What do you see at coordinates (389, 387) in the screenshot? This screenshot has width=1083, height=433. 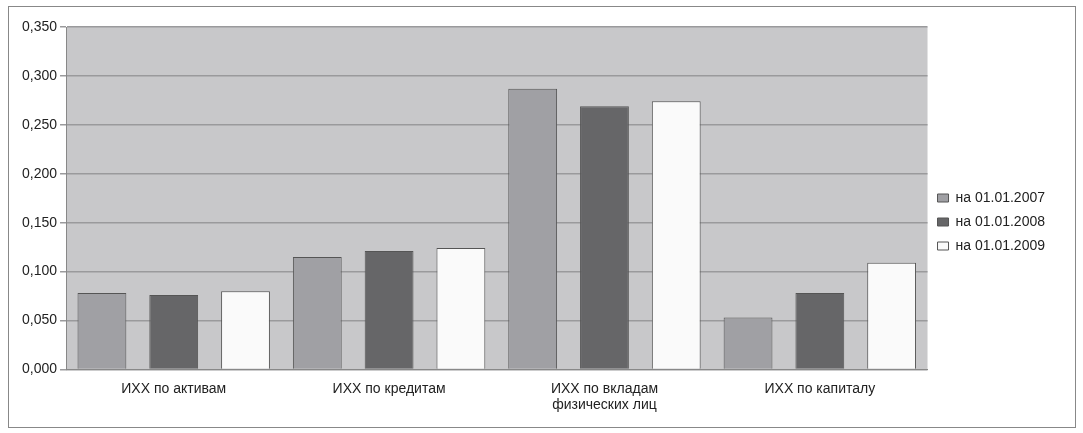 I see `x-tick-label: ИХХ по кредитам` at bounding box center [389, 387].